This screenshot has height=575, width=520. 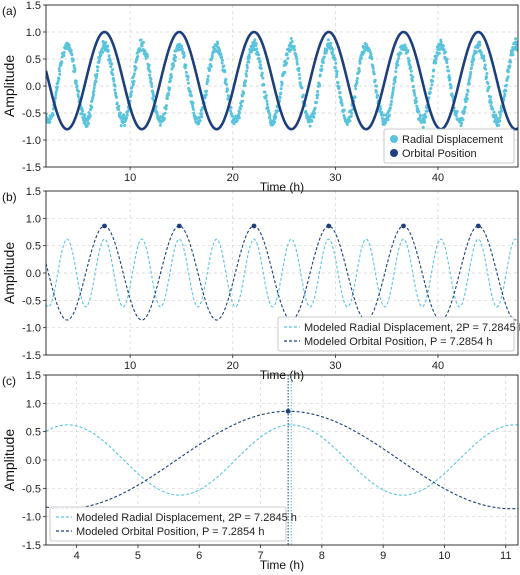 What do you see at coordinates (449, 146) in the screenshot?
I see `legend-box` at bounding box center [449, 146].